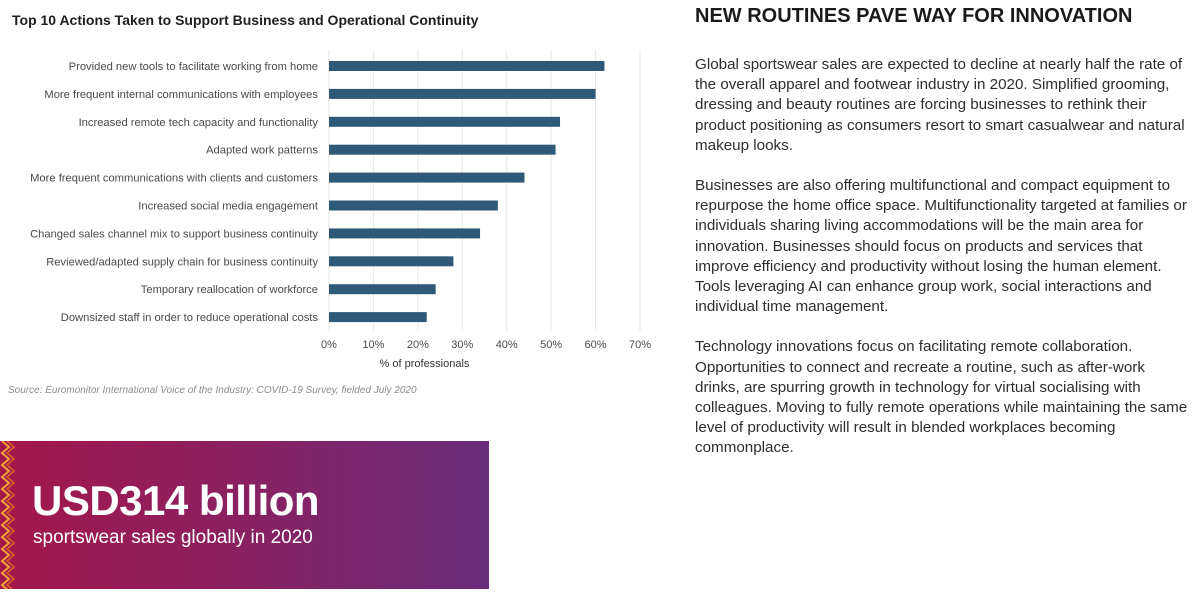  I want to click on highlight-value: USD314 billion, so click(176, 500).